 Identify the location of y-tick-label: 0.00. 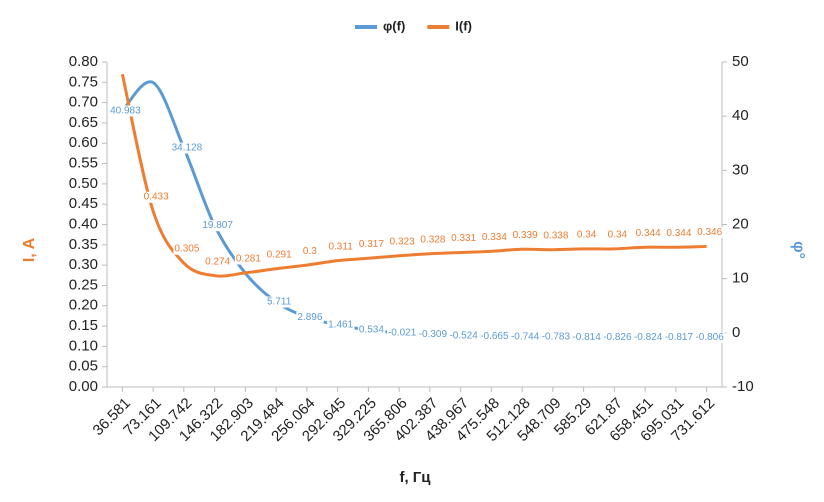
(83, 386).